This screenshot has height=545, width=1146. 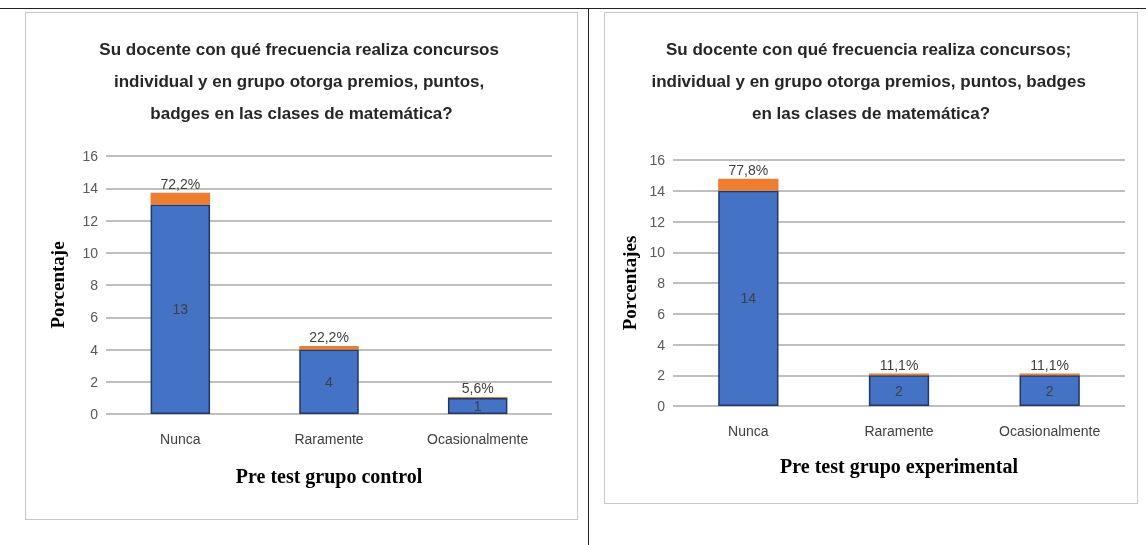 I want to click on data-label: 4, so click(x=329, y=381).